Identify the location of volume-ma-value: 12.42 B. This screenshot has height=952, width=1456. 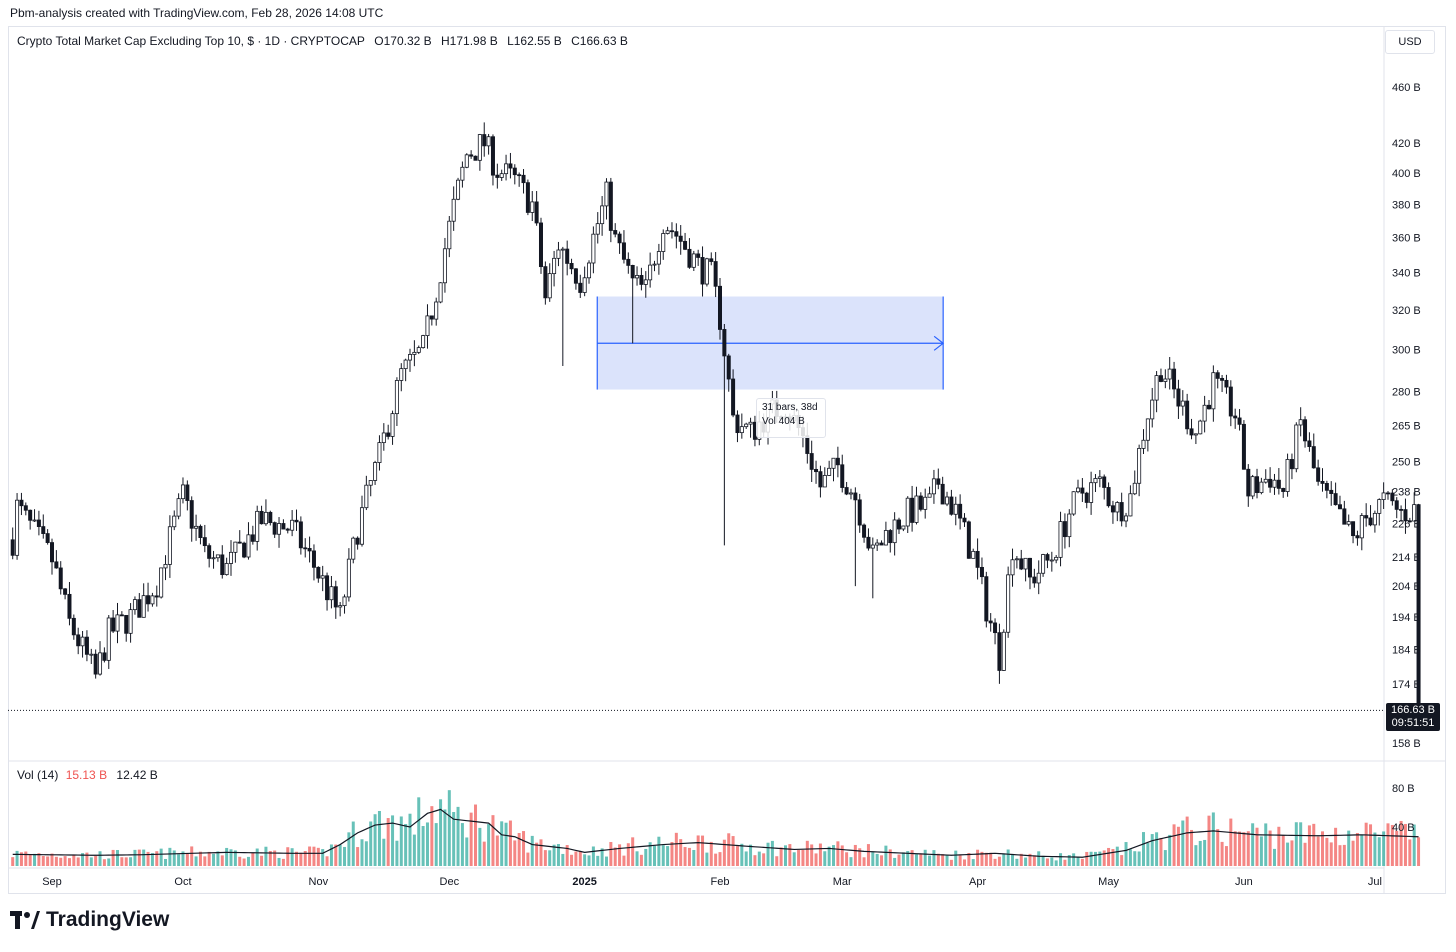
(136, 775).